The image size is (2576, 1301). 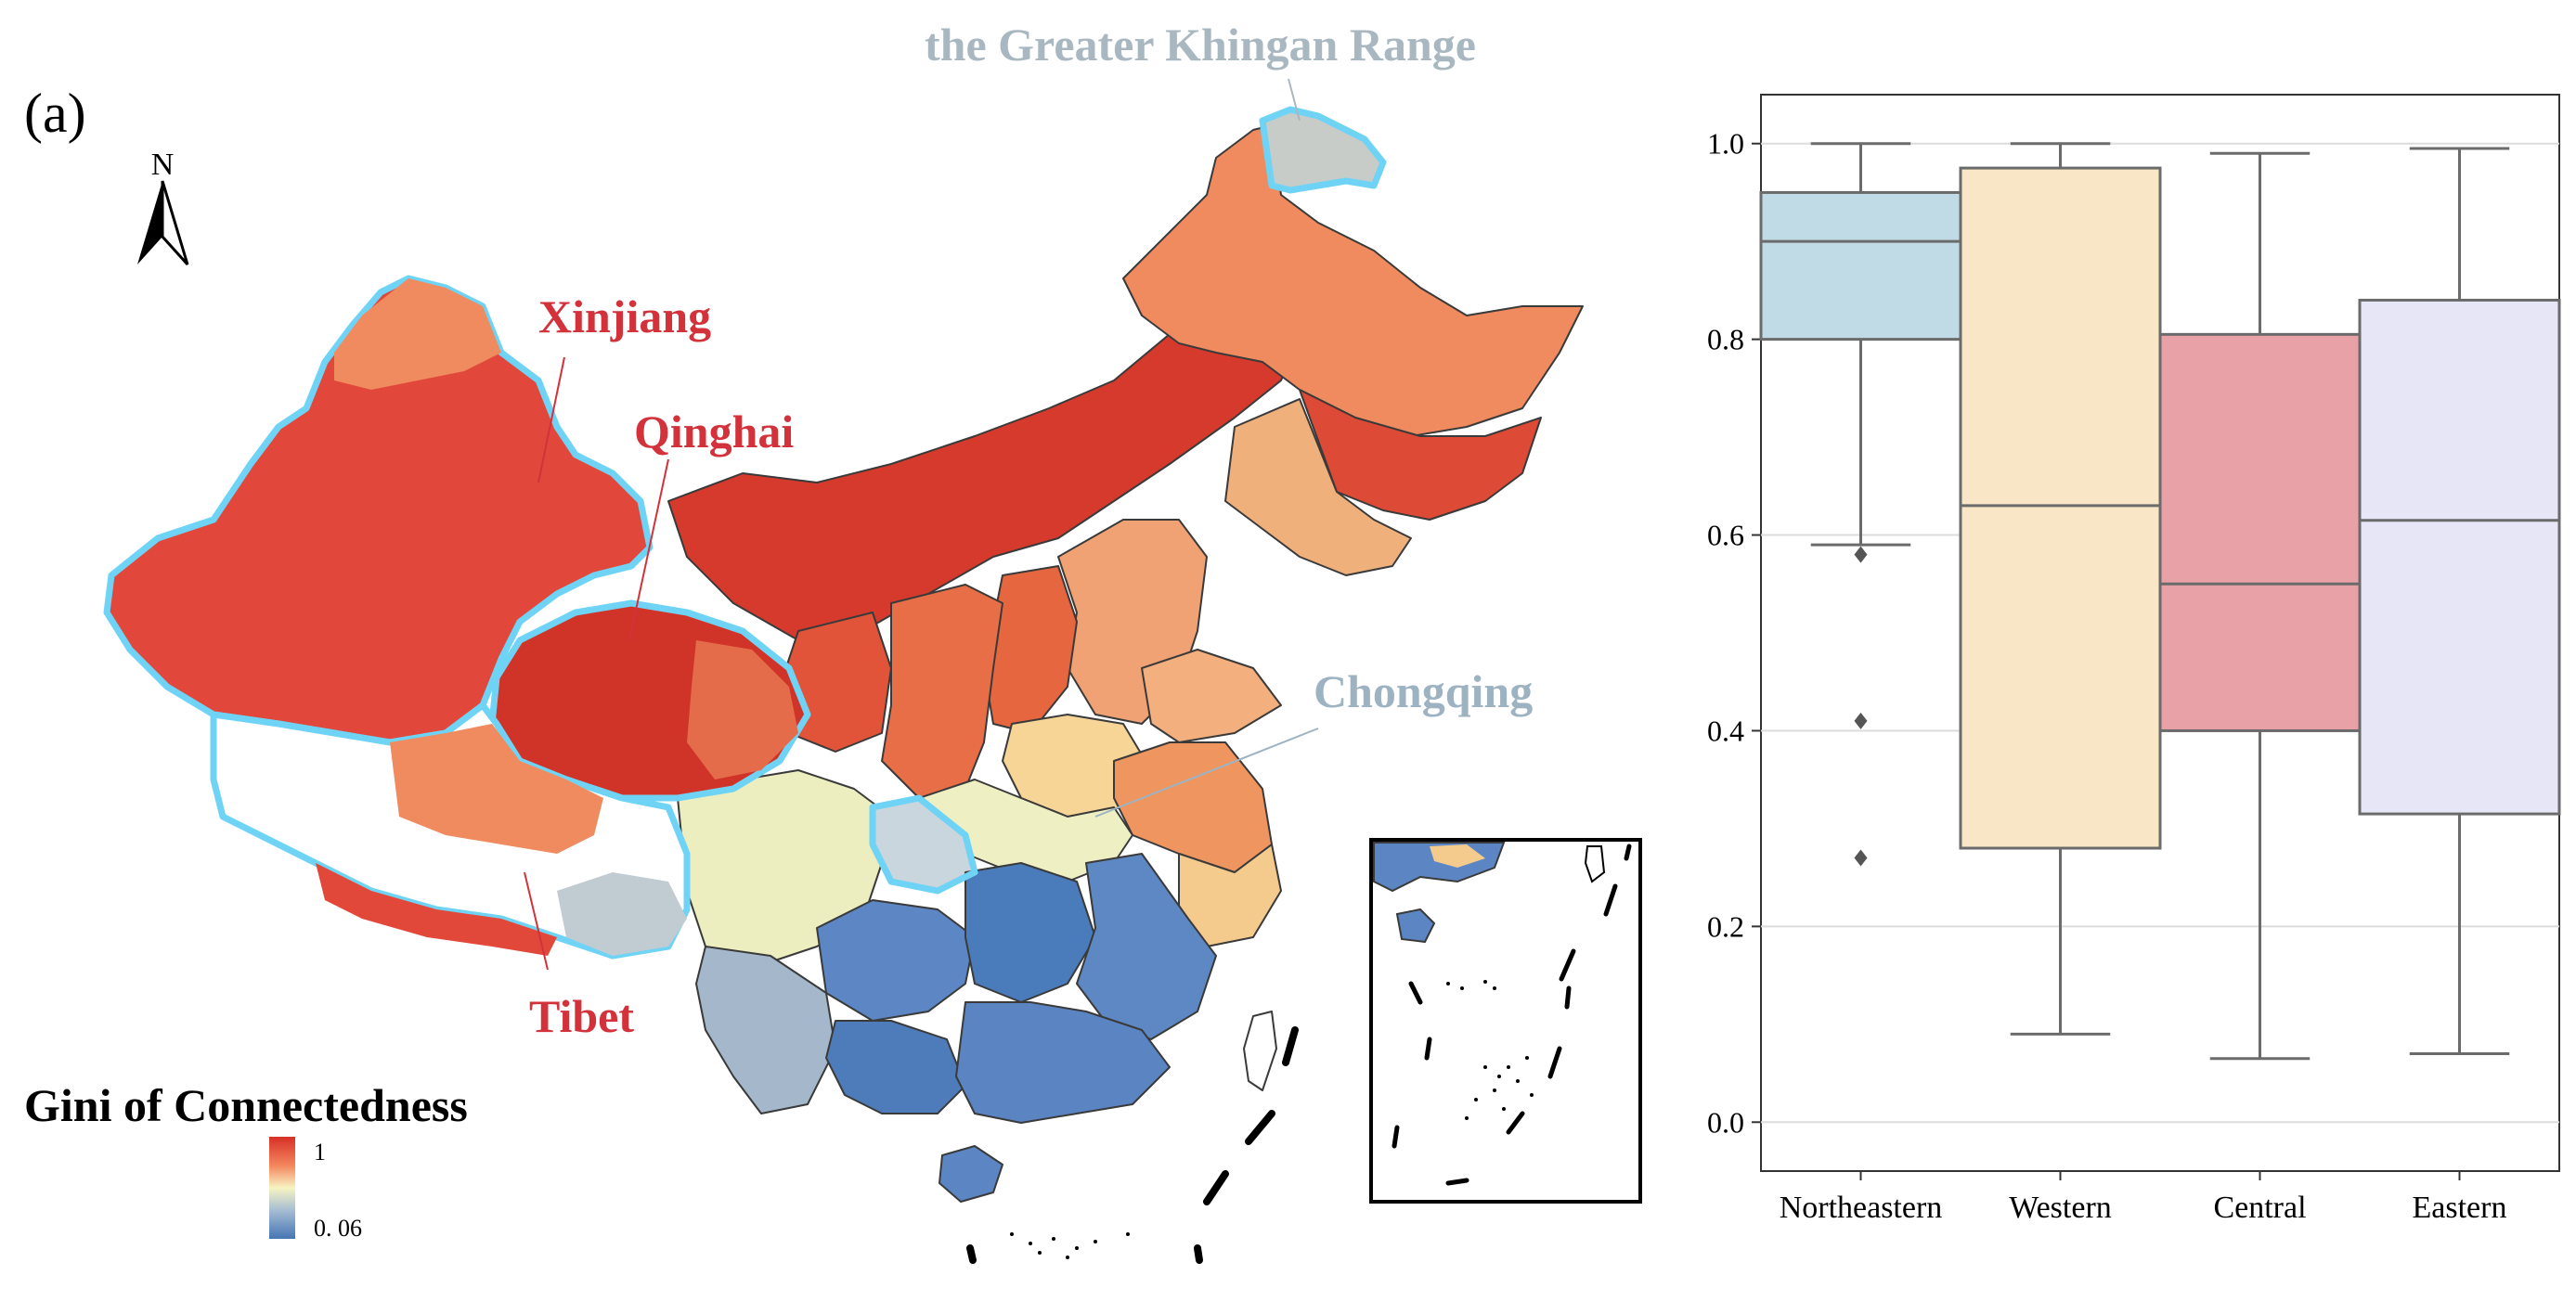 I want to click on y-tick-label: 0.6, so click(x=1725, y=535).